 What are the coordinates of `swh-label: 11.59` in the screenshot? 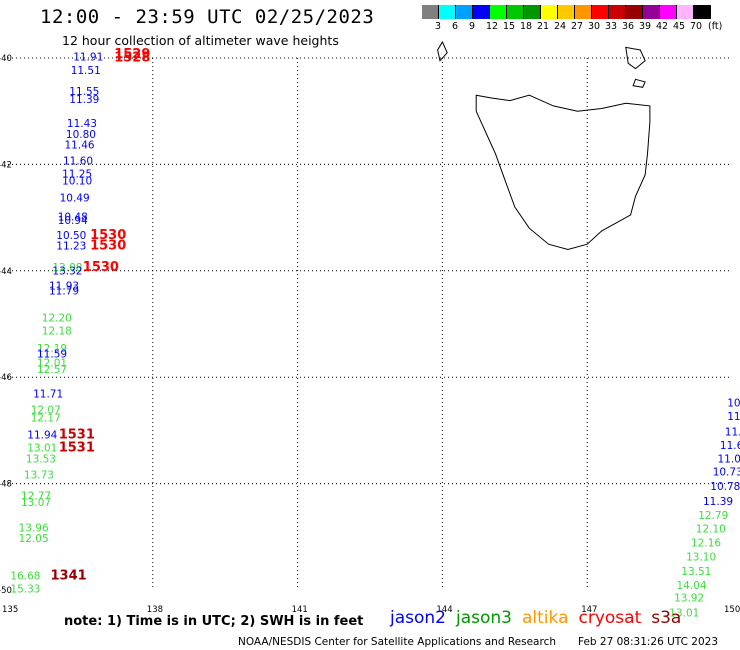 It's located at (52, 355).